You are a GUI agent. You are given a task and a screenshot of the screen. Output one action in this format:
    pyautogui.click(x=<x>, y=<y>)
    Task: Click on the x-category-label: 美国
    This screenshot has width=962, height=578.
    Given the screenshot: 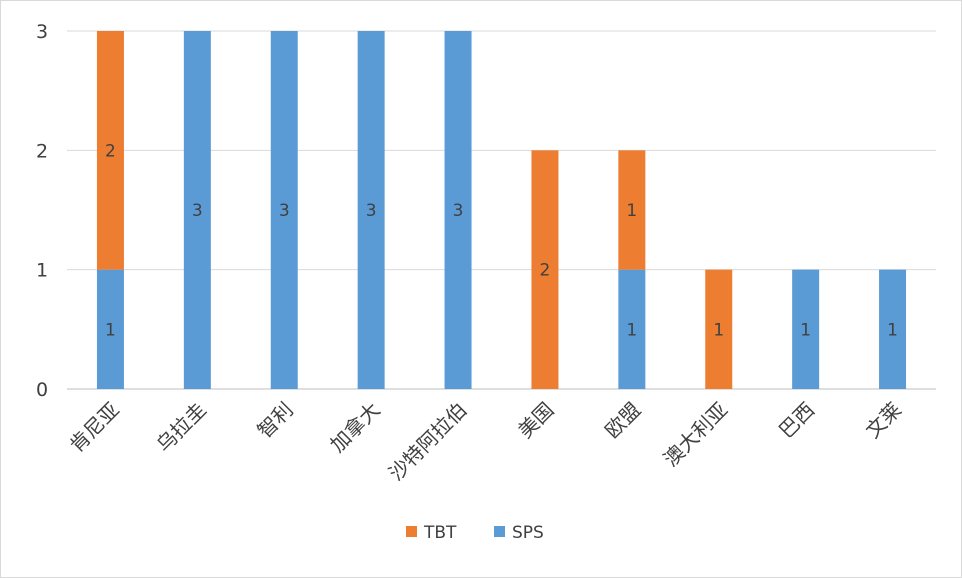 What is the action you would take?
    pyautogui.click(x=535, y=420)
    